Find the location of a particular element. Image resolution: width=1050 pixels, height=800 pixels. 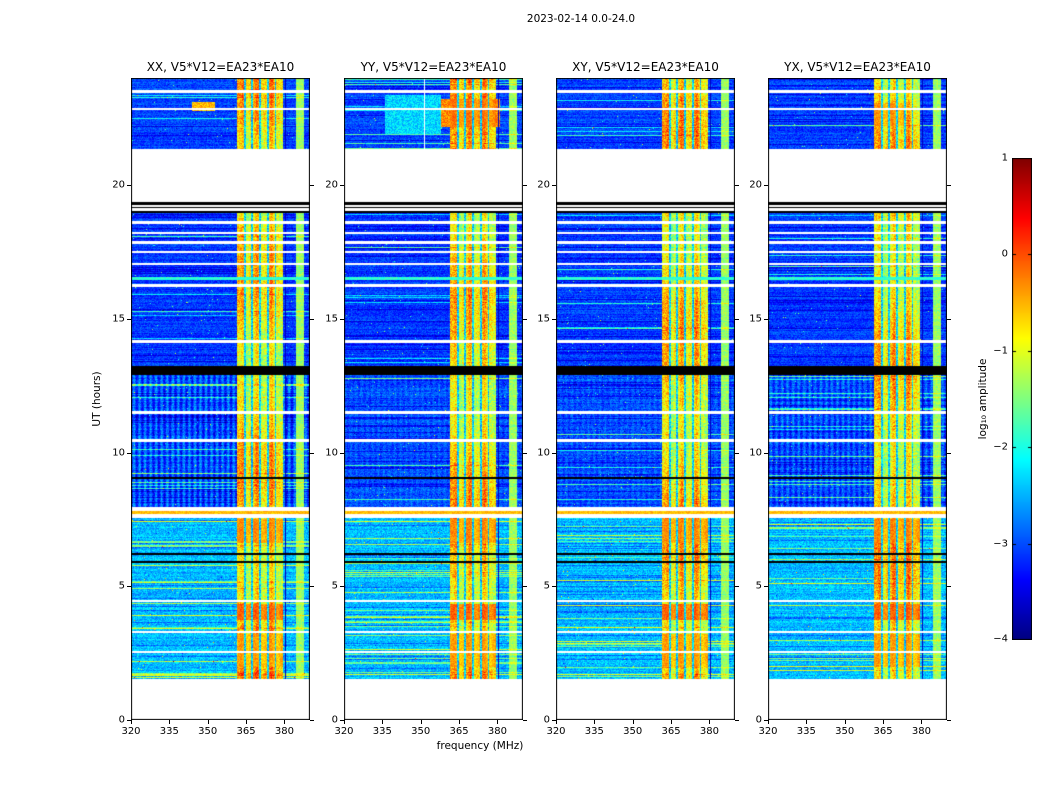

colorbar-tick-label: 0 is located at coordinates (1004, 254).